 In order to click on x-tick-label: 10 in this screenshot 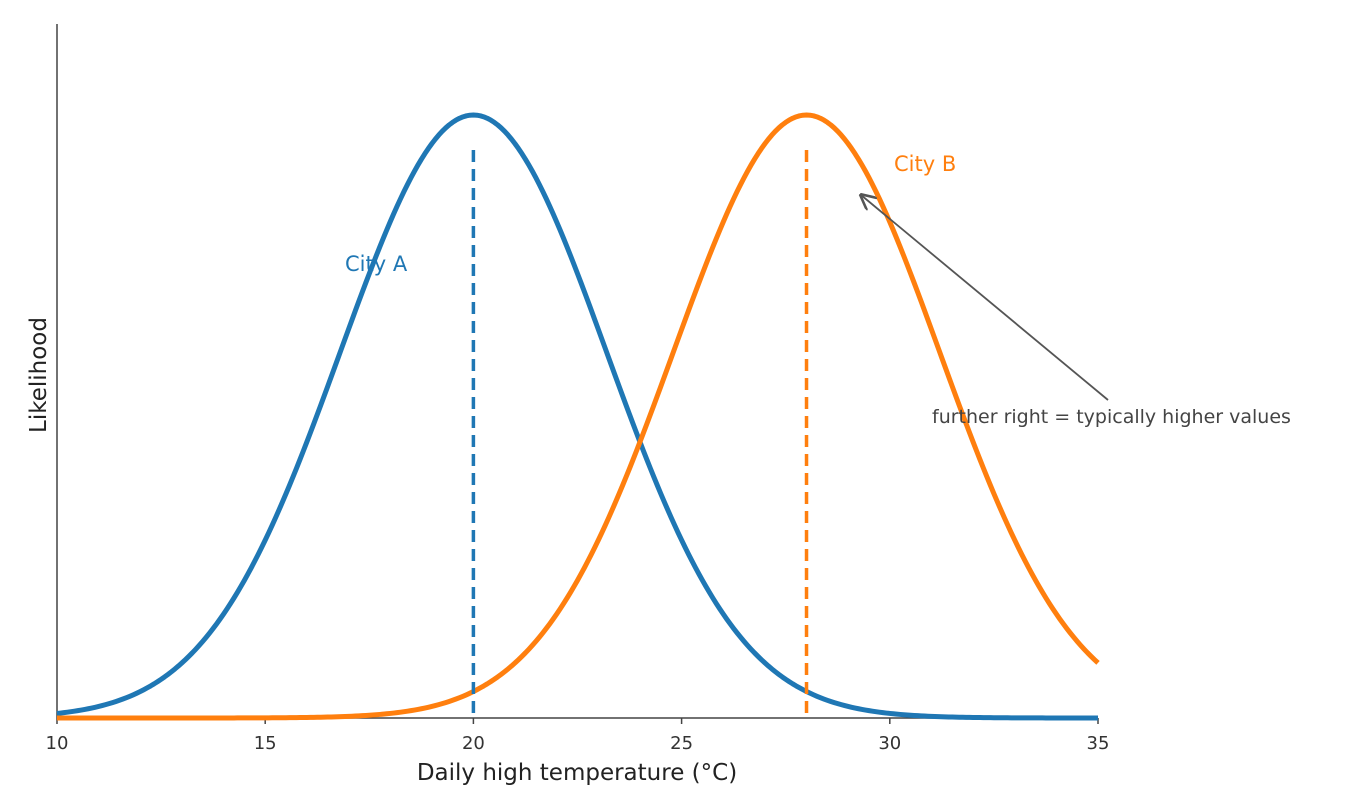, I will do `click(57, 743)`.